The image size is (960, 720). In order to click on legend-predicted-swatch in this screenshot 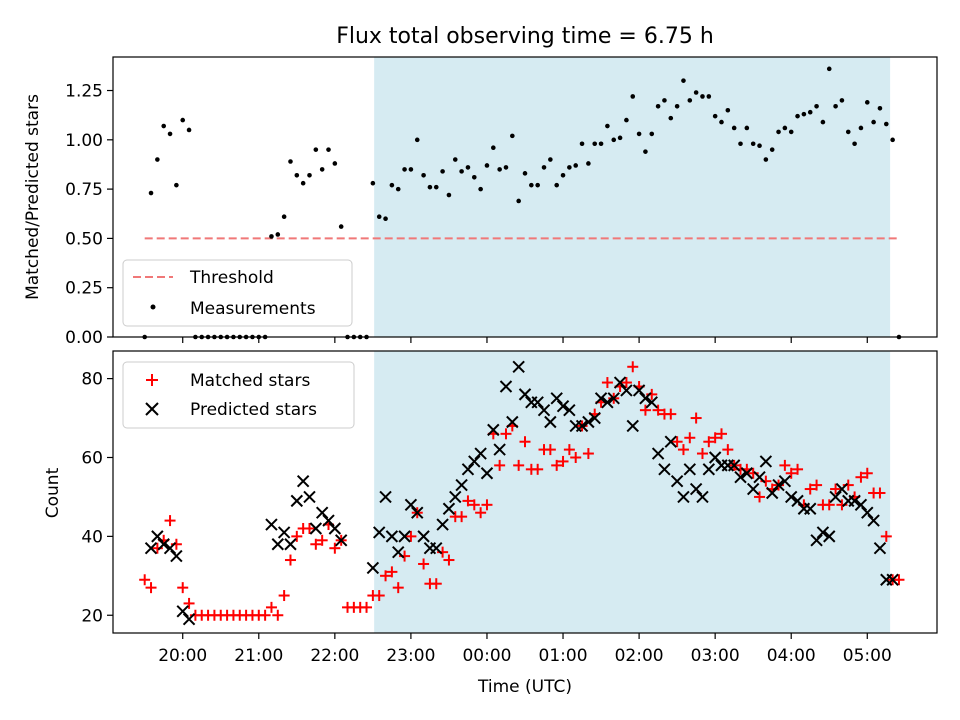, I will do `click(152, 409)`.